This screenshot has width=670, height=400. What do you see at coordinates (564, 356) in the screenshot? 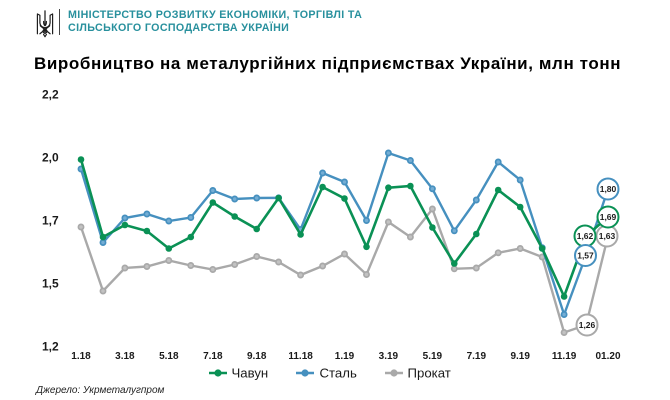
I see `svg-text: 11.19` at bounding box center [564, 356].